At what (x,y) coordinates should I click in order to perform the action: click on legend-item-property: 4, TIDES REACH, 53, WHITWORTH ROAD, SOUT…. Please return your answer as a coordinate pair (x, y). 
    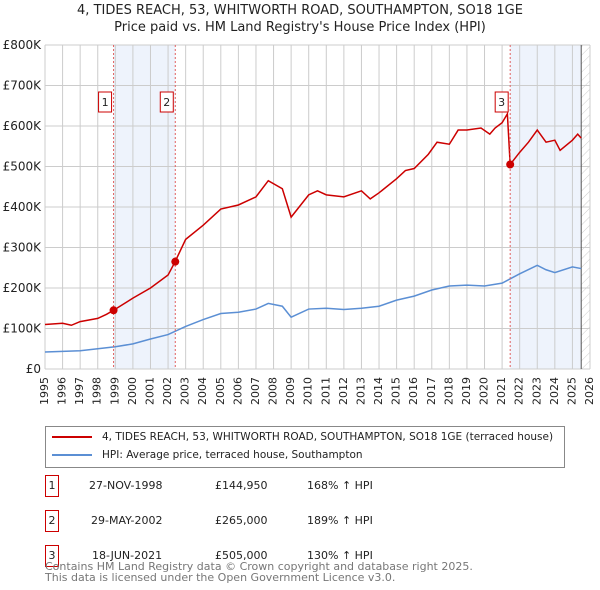
    Looking at the image, I should click on (302, 437).